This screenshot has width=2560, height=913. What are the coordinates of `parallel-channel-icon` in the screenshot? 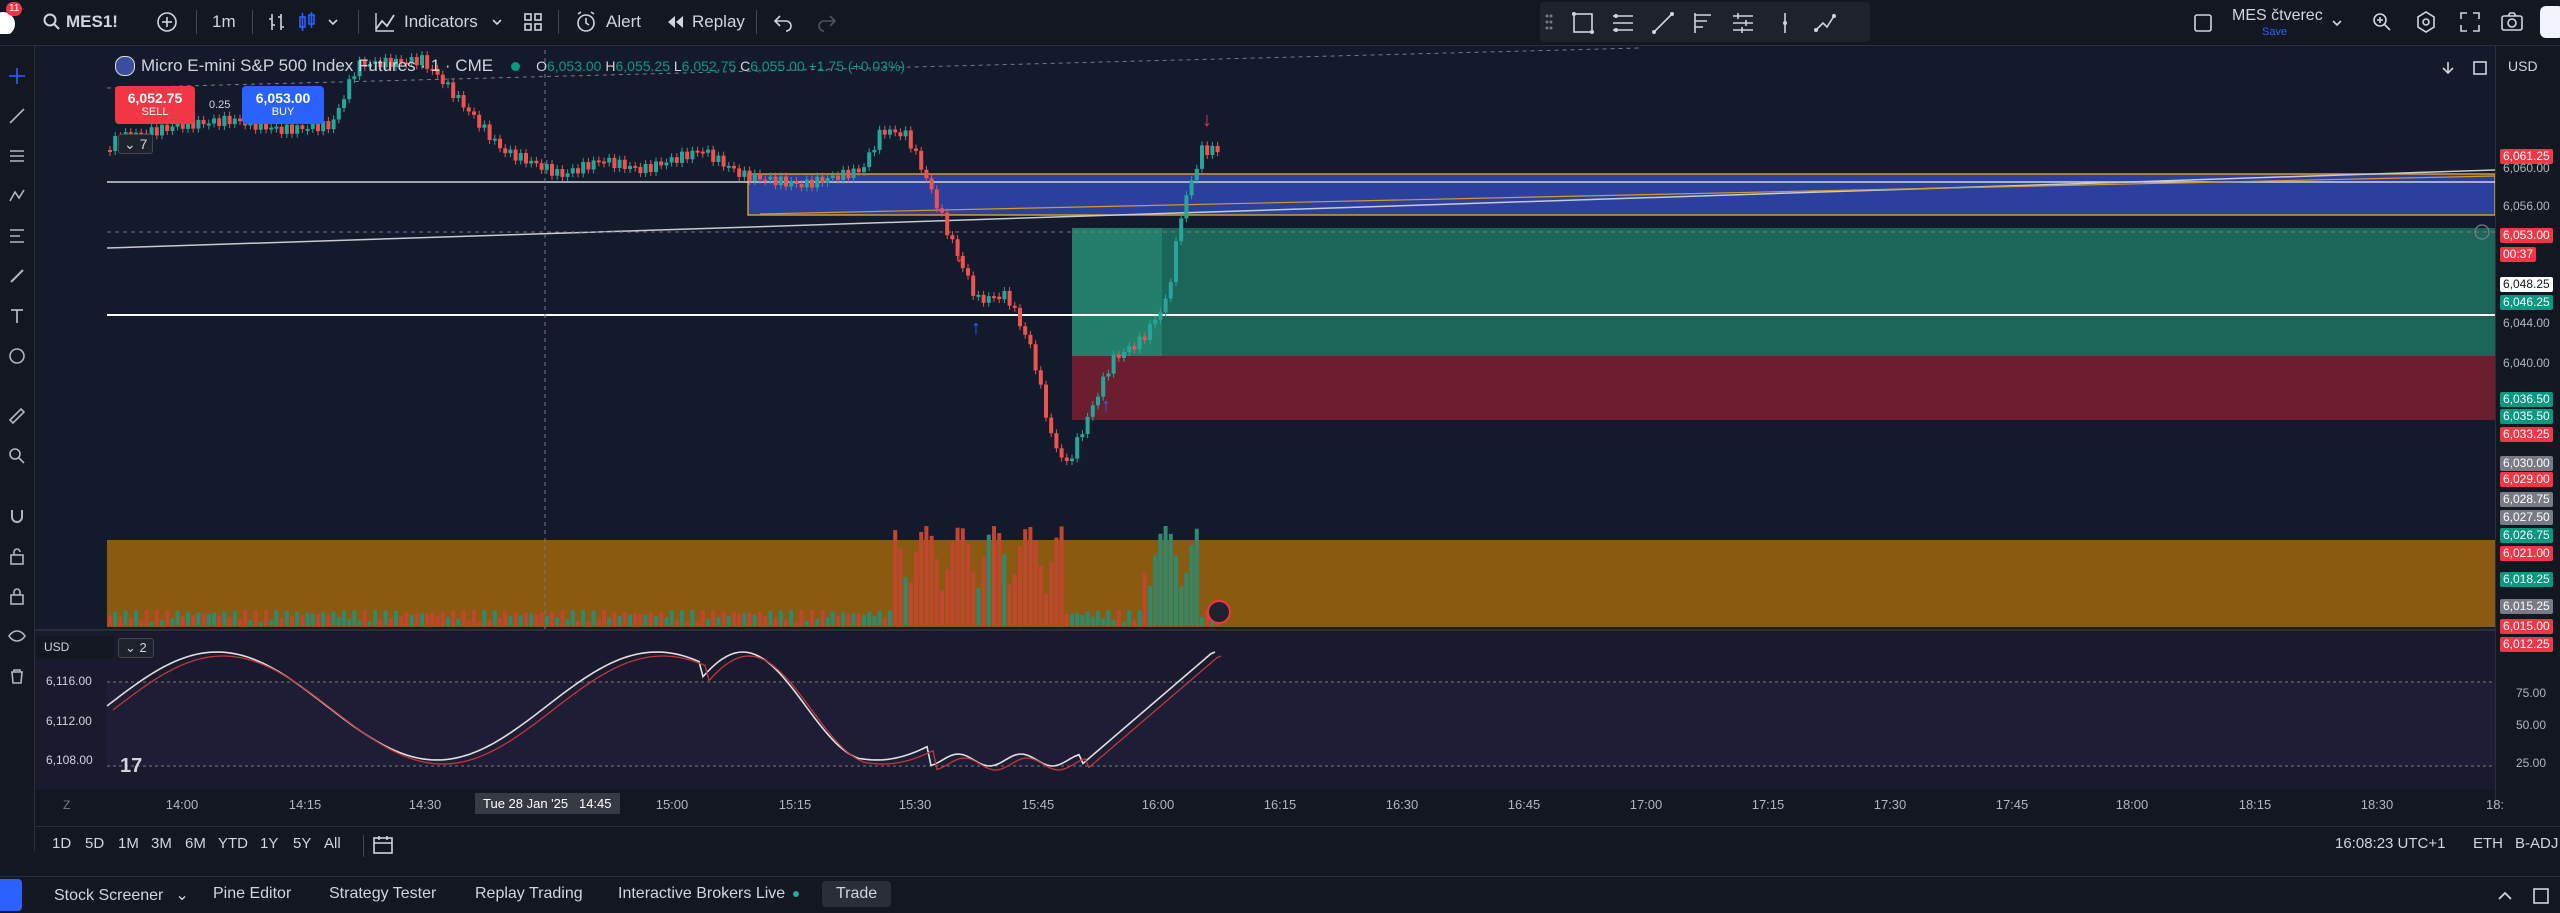 It's located at (1623, 23).